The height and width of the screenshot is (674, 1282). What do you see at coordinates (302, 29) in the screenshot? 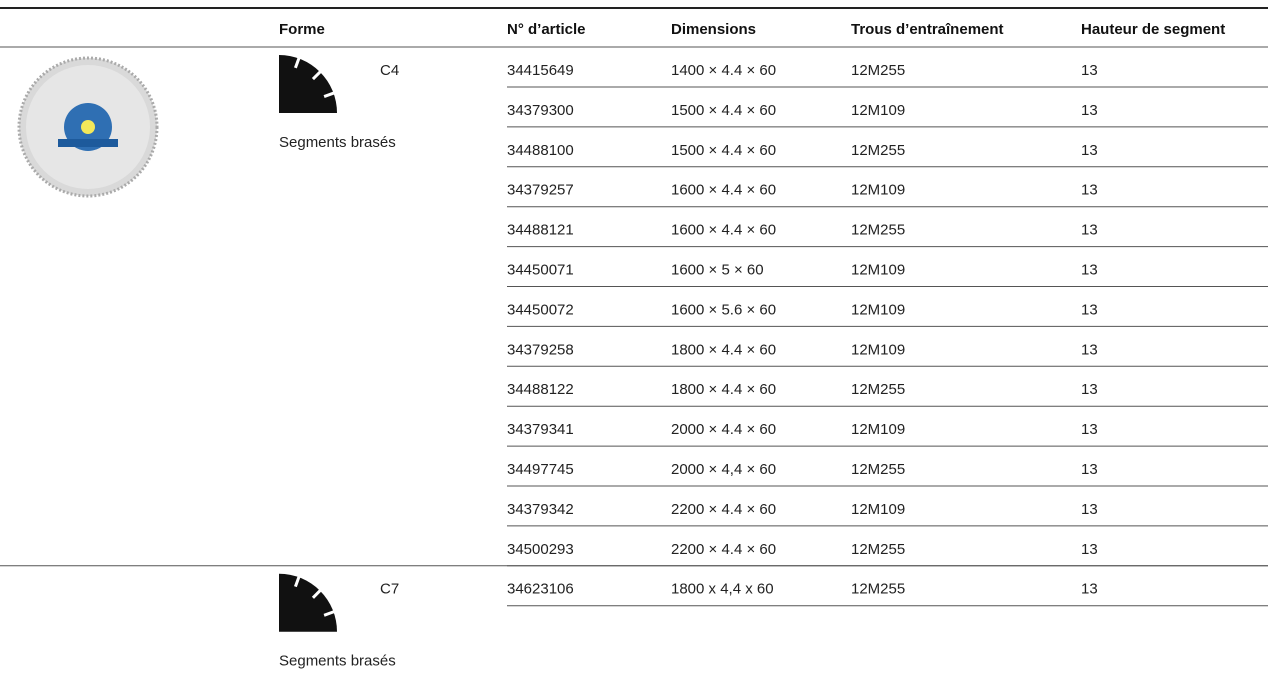
I see `header-cell: Forme` at bounding box center [302, 29].